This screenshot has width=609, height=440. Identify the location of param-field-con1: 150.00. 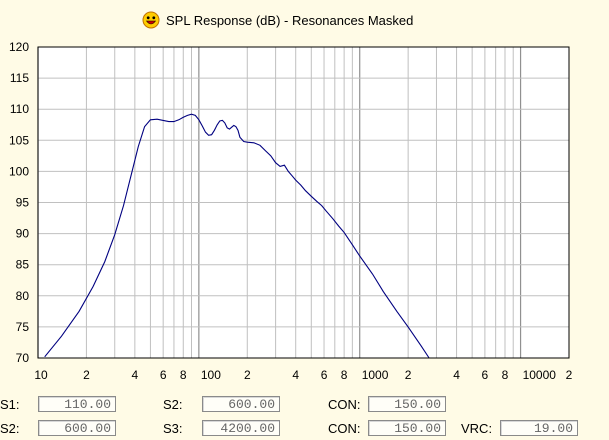
(407, 404).